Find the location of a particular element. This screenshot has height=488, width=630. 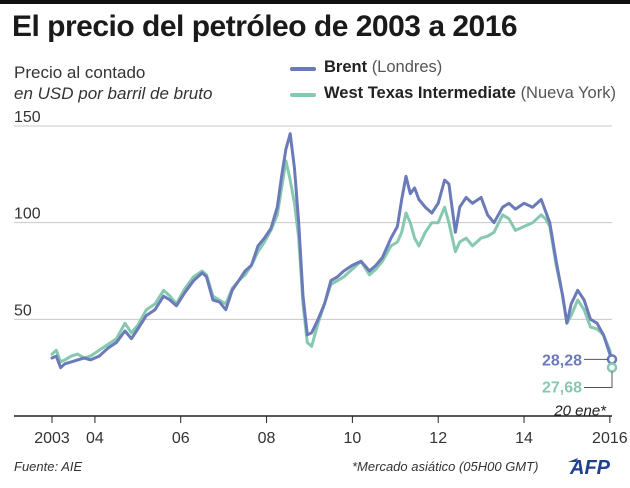

top-rule is located at coordinates (315, 2).